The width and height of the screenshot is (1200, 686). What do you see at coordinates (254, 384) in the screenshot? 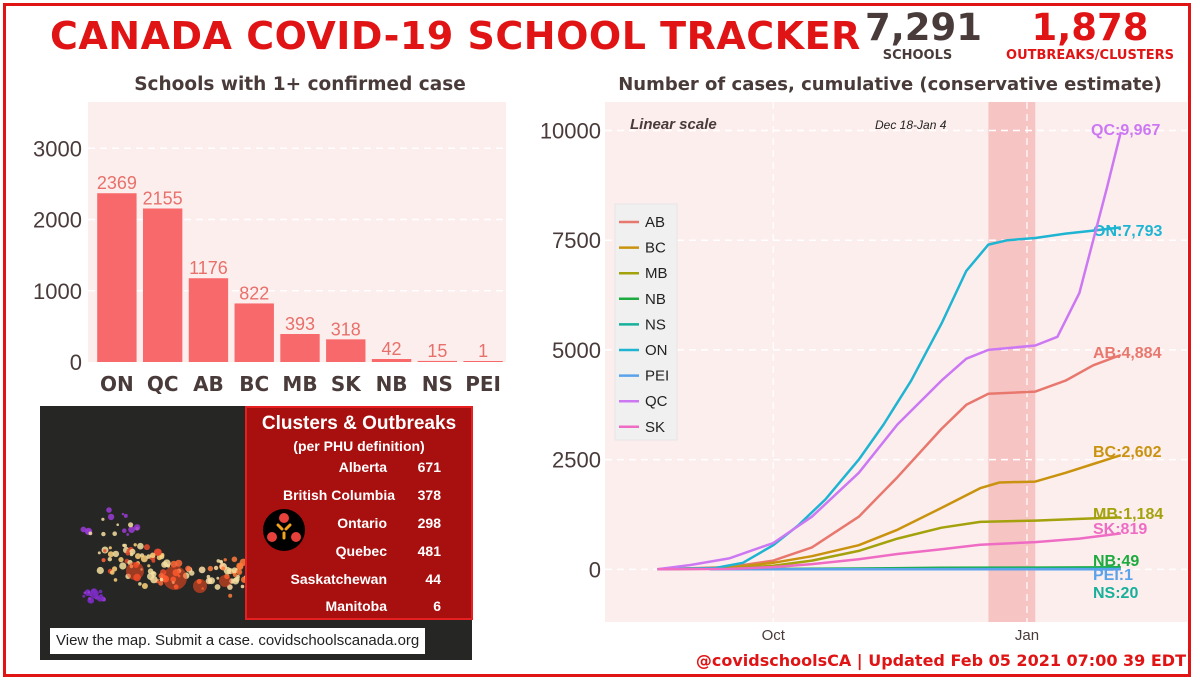
I see `bar-category-label: BC` at bounding box center [254, 384].